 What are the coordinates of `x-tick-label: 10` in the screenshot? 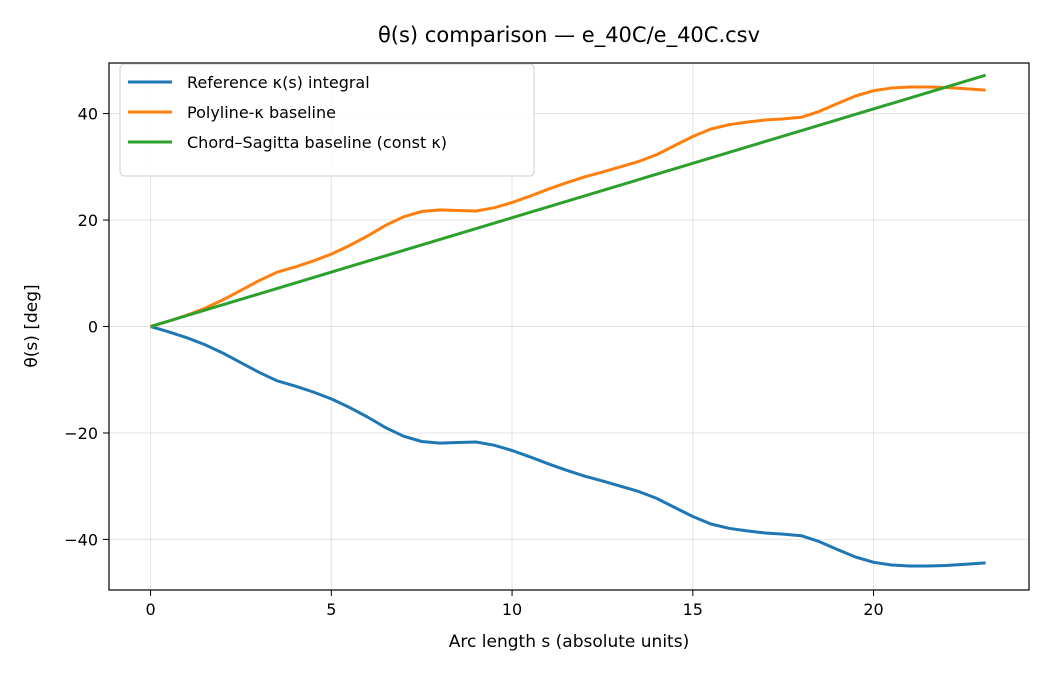 It's located at (512, 609).